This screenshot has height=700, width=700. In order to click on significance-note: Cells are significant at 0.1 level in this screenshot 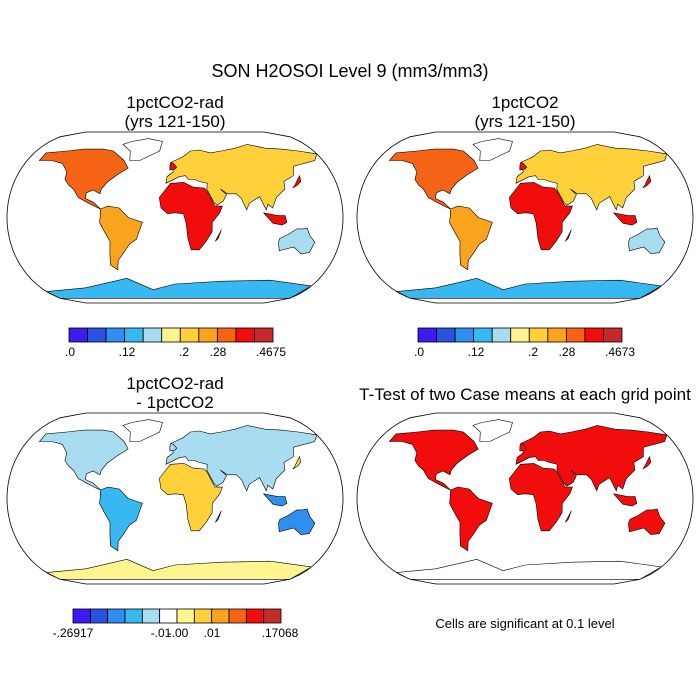, I will do `click(525, 623)`.